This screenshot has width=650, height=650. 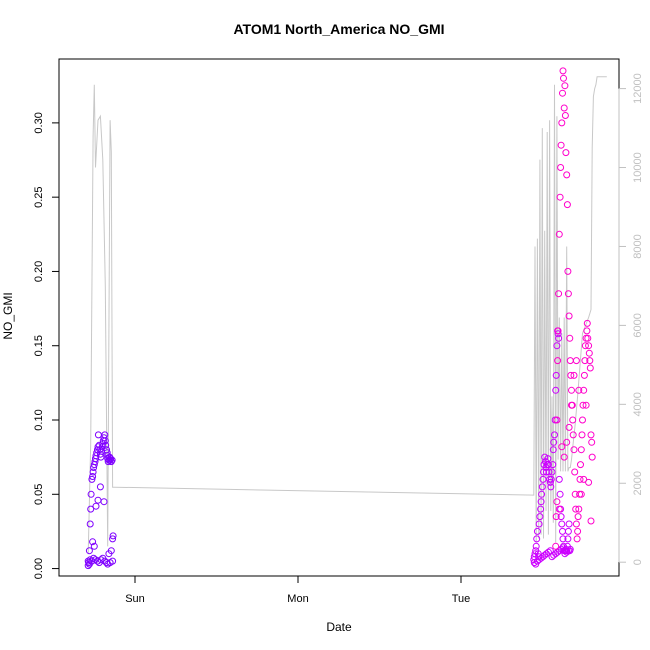 I want to click on x-tick-label: Sun, so click(x=135, y=599).